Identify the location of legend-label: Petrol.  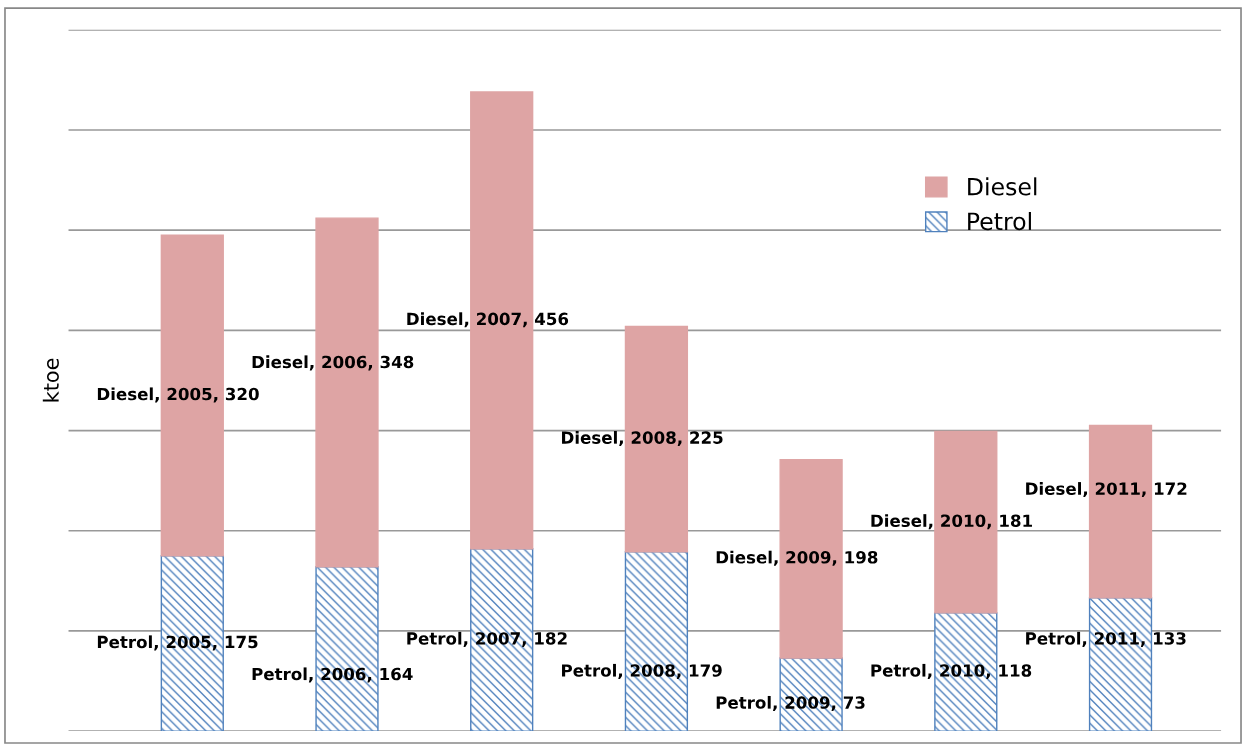
(999, 221).